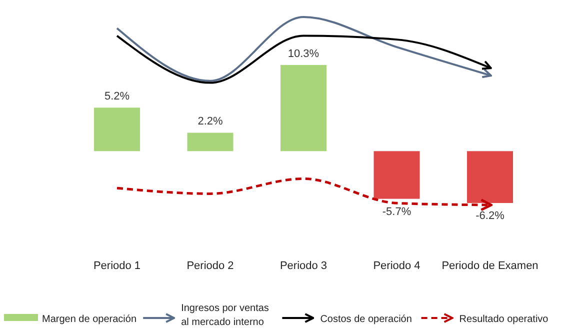 Image resolution: width=584 pixels, height=333 pixels. I want to click on legend-label: Margen de operación, so click(89, 319).